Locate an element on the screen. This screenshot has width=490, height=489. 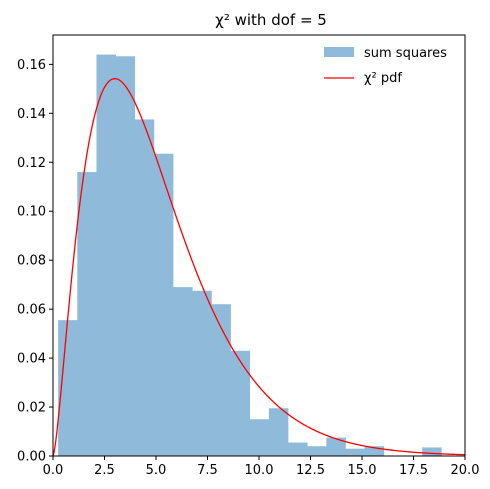
y-tick-label: 0.16 is located at coordinates (31, 65).